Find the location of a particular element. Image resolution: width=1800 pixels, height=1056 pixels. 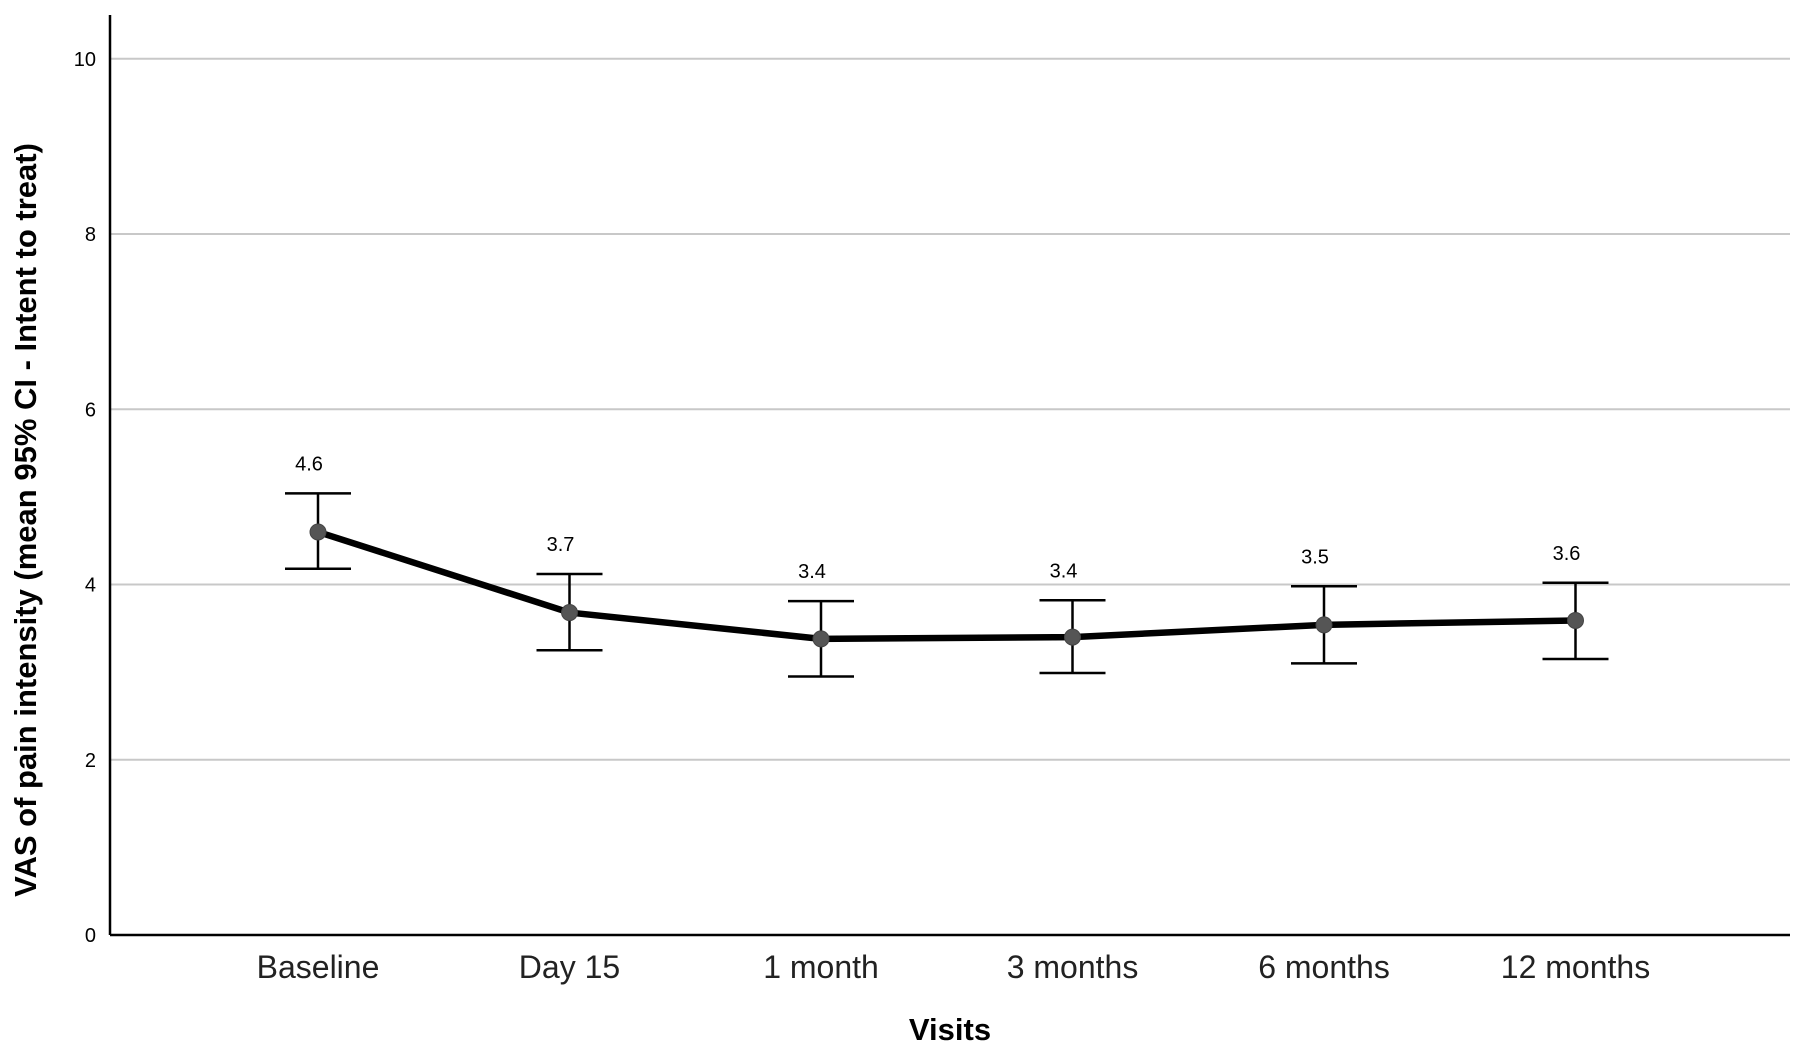

x-tick-label: 1 month is located at coordinates (821, 967).